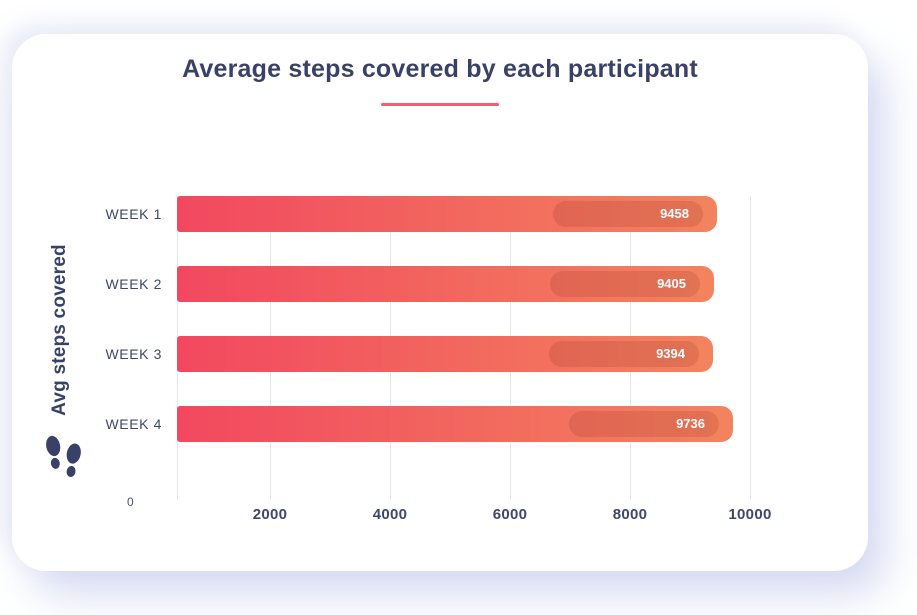 This screenshot has height=615, width=917. I want to click on x-tick-label: 8000, so click(630, 514).